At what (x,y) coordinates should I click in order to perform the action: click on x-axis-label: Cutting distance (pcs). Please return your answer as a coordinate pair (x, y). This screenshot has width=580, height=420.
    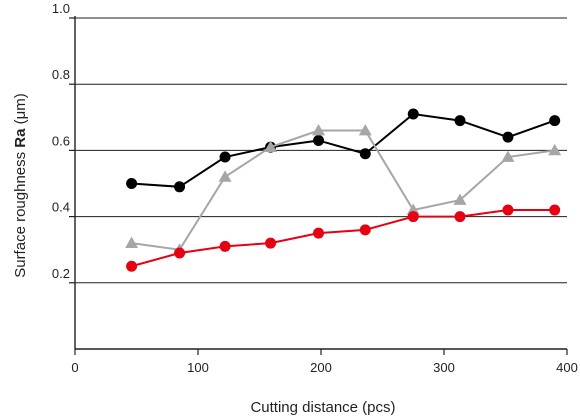
    Looking at the image, I should click on (322, 407).